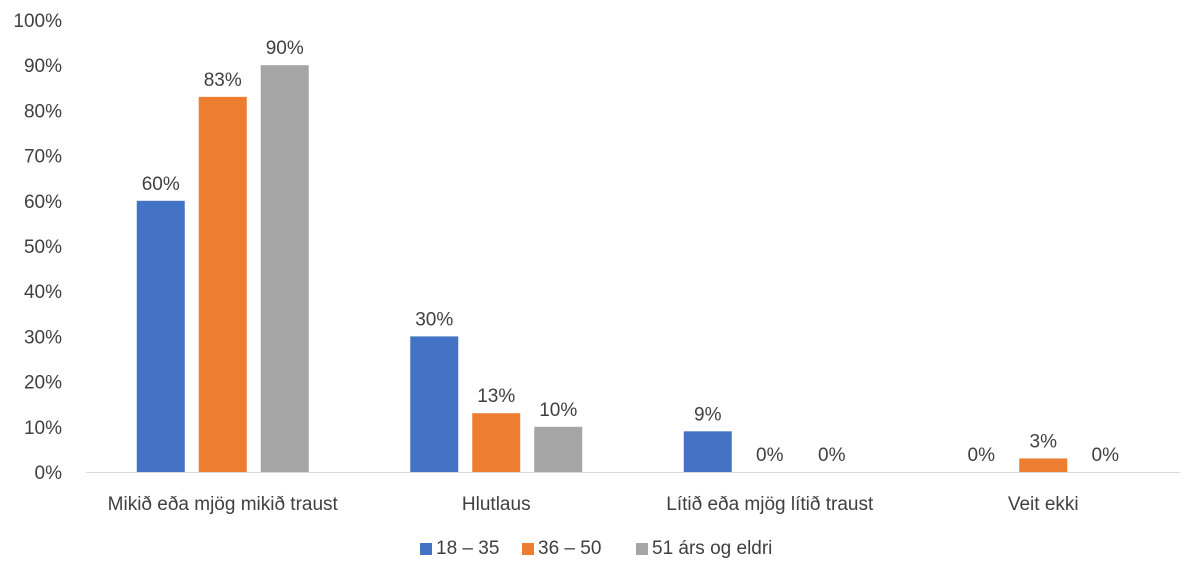 This screenshot has width=1197, height=569. I want to click on y-tick-label: 100%, so click(37, 21).